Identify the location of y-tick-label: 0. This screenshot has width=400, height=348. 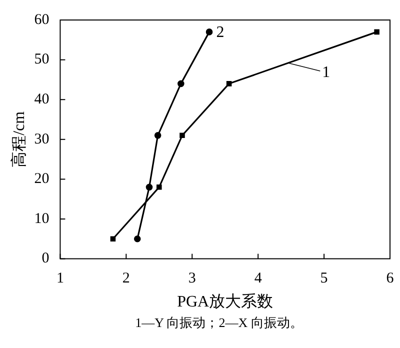
(46, 258).